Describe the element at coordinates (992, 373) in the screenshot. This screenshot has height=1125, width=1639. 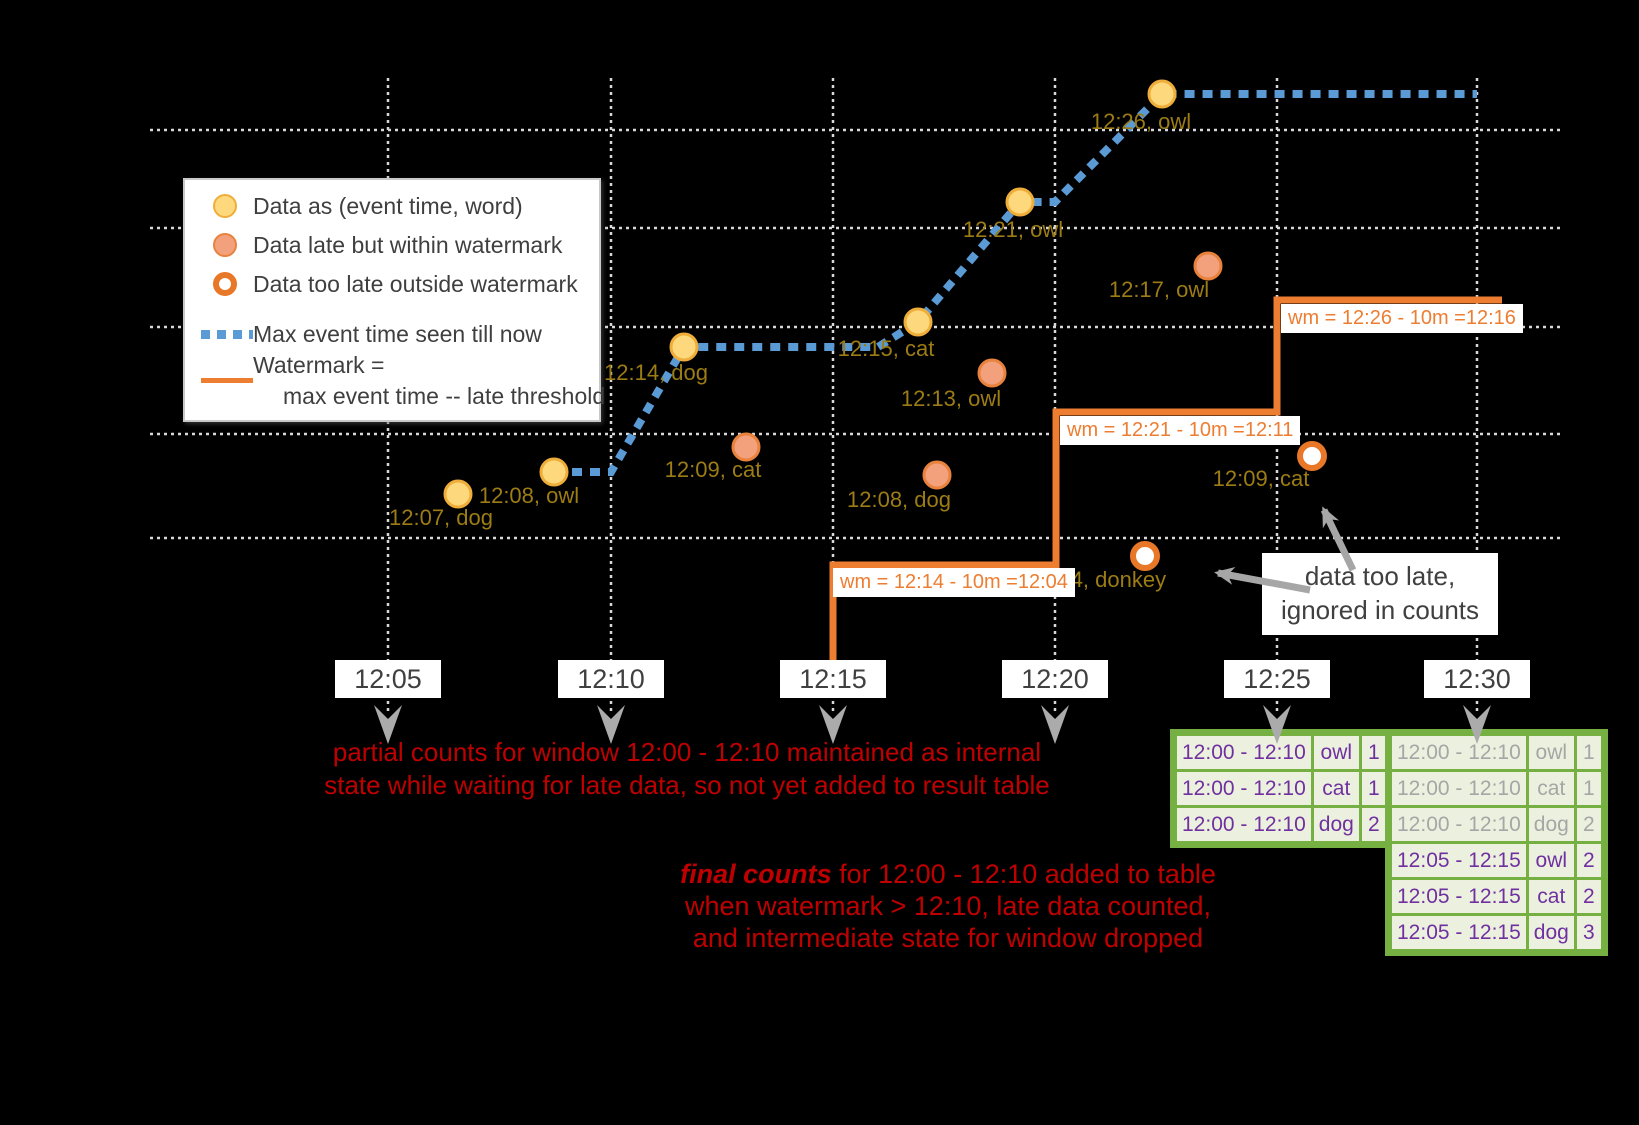
I see `point-late-12-13-owl` at that location.